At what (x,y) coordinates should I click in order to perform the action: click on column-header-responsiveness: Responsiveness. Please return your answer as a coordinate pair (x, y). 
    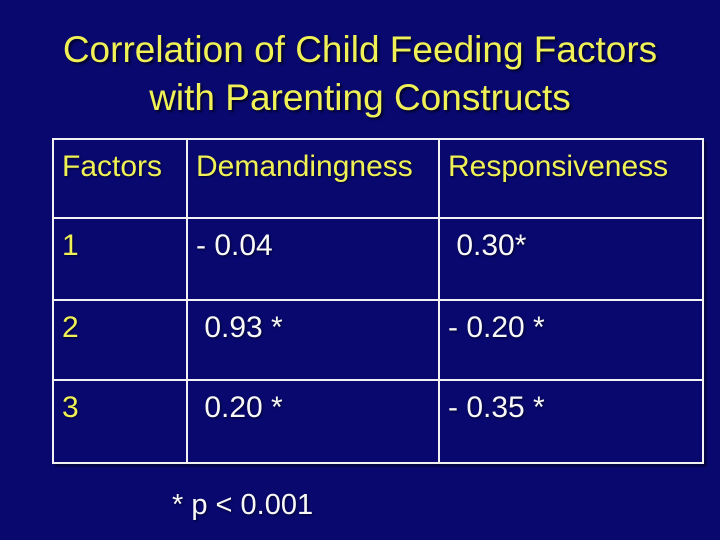
    Looking at the image, I should click on (571, 178).